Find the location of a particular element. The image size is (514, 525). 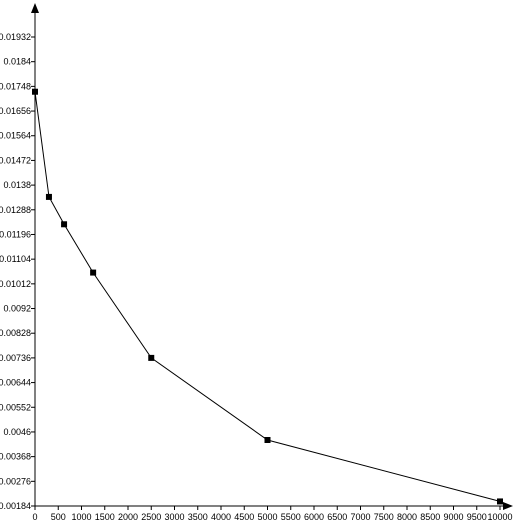

x-axis is located at coordinates (274, 506).